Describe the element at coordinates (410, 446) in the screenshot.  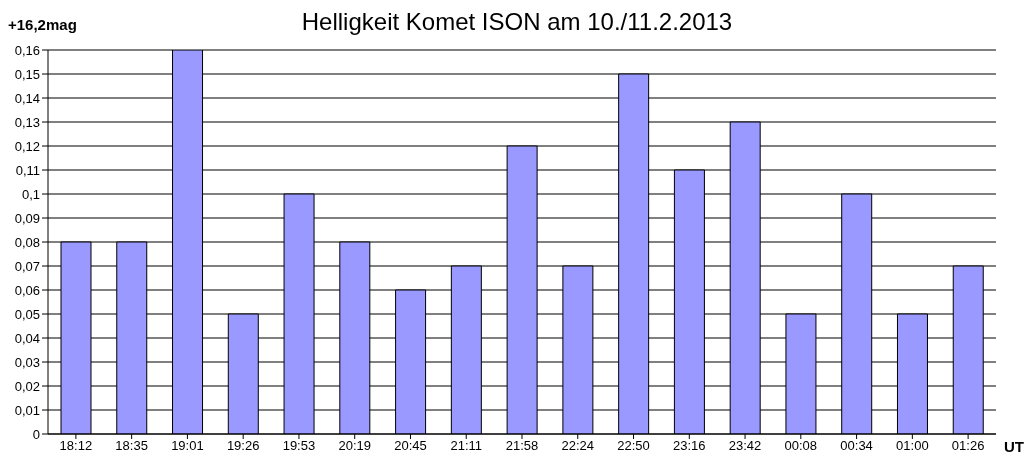
I see `x-tick-label: 20:45` at that location.